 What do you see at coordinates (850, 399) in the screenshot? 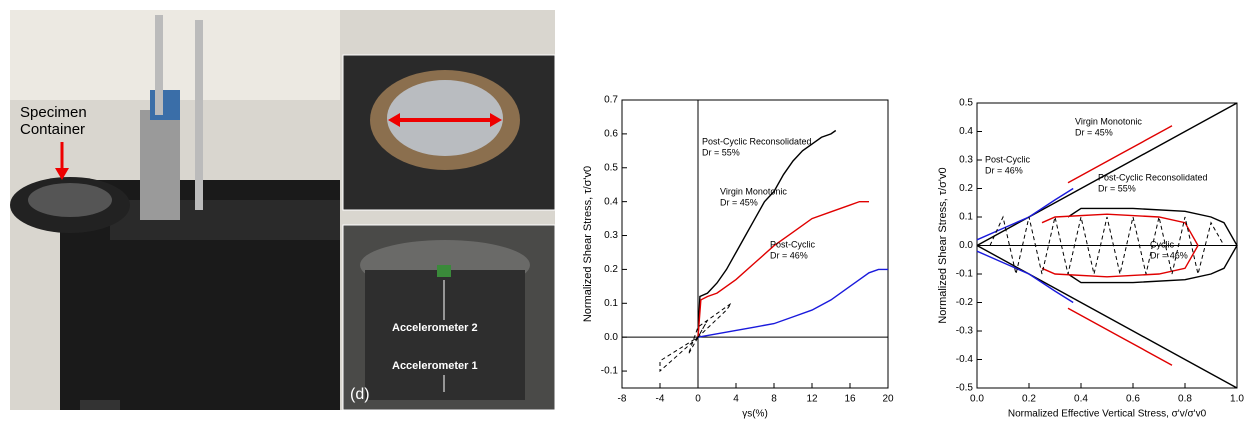
I see `x-tick-label: 16` at bounding box center [850, 399].